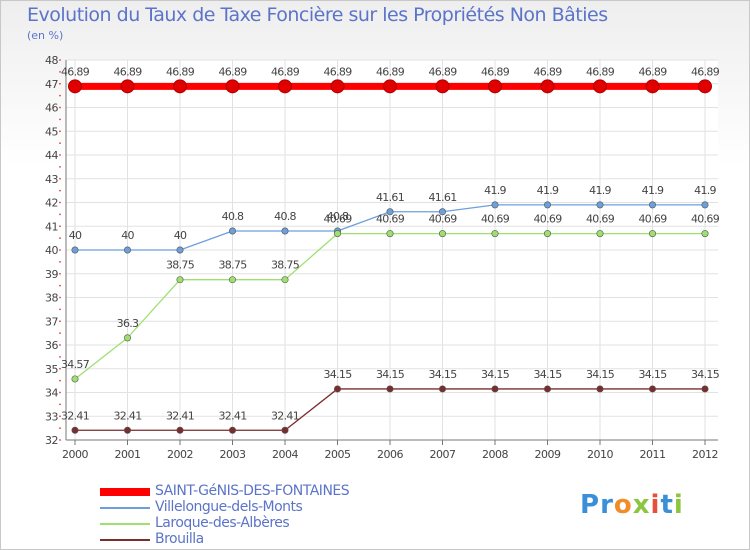 This screenshot has width=750, height=550. What do you see at coordinates (51, 250) in the screenshot?
I see `y-tick-label: 40` at bounding box center [51, 250].